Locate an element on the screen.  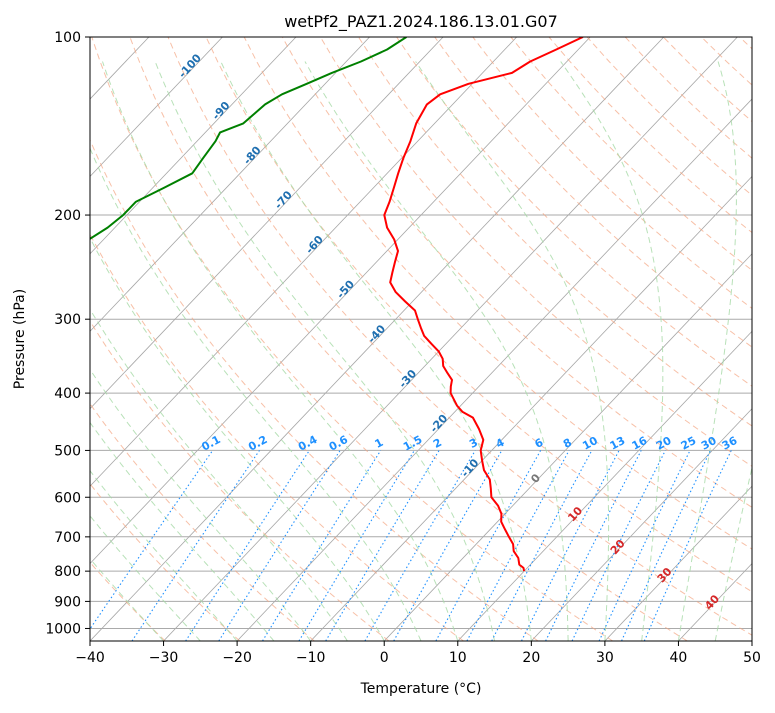
y-tick-label: 300 is located at coordinates (67, 320).